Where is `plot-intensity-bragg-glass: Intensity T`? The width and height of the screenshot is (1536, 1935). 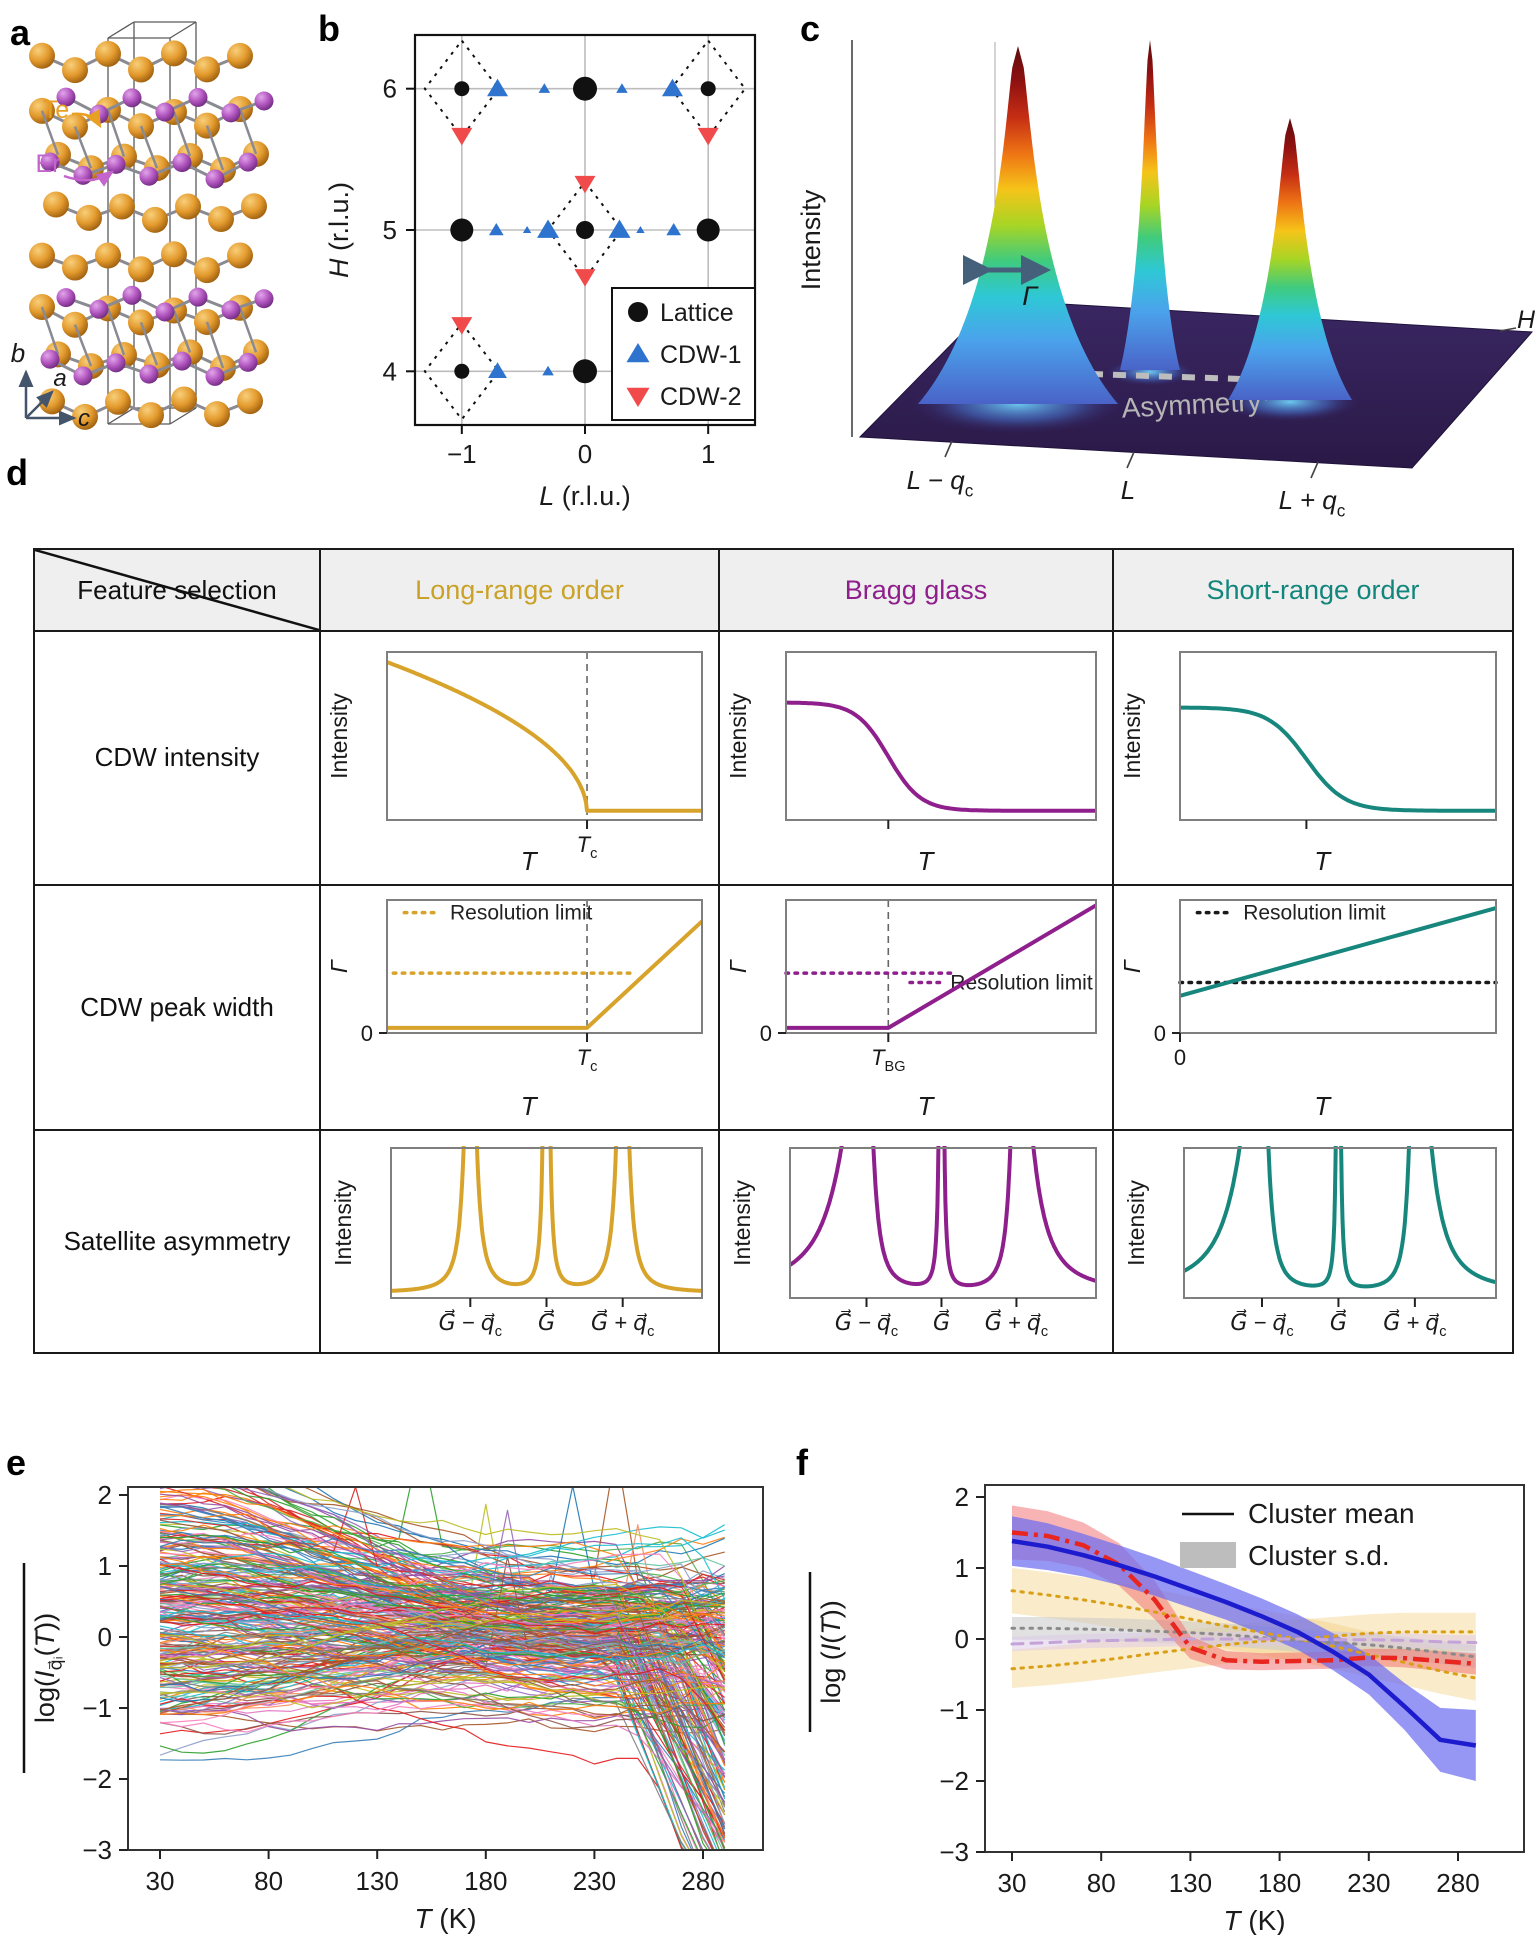 plot-intensity-bragg-glass: Intensity T is located at coordinates (917, 759).